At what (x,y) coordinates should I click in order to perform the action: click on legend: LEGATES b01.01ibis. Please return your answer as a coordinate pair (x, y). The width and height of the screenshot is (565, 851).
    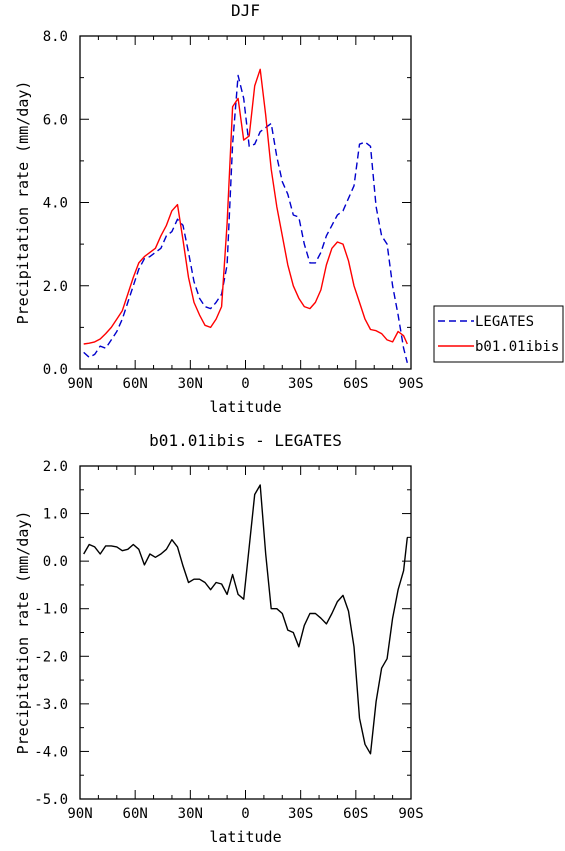
    Looking at the image, I should click on (498, 334).